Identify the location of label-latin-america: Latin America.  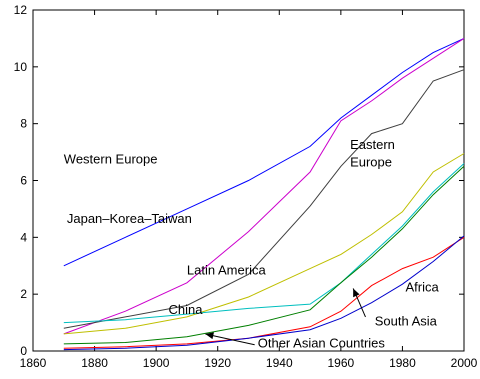
(227, 269).